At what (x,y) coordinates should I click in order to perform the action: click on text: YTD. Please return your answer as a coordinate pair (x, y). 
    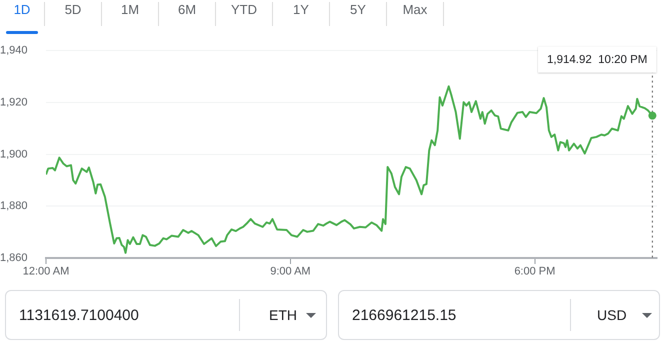
    Looking at the image, I should click on (244, 9).